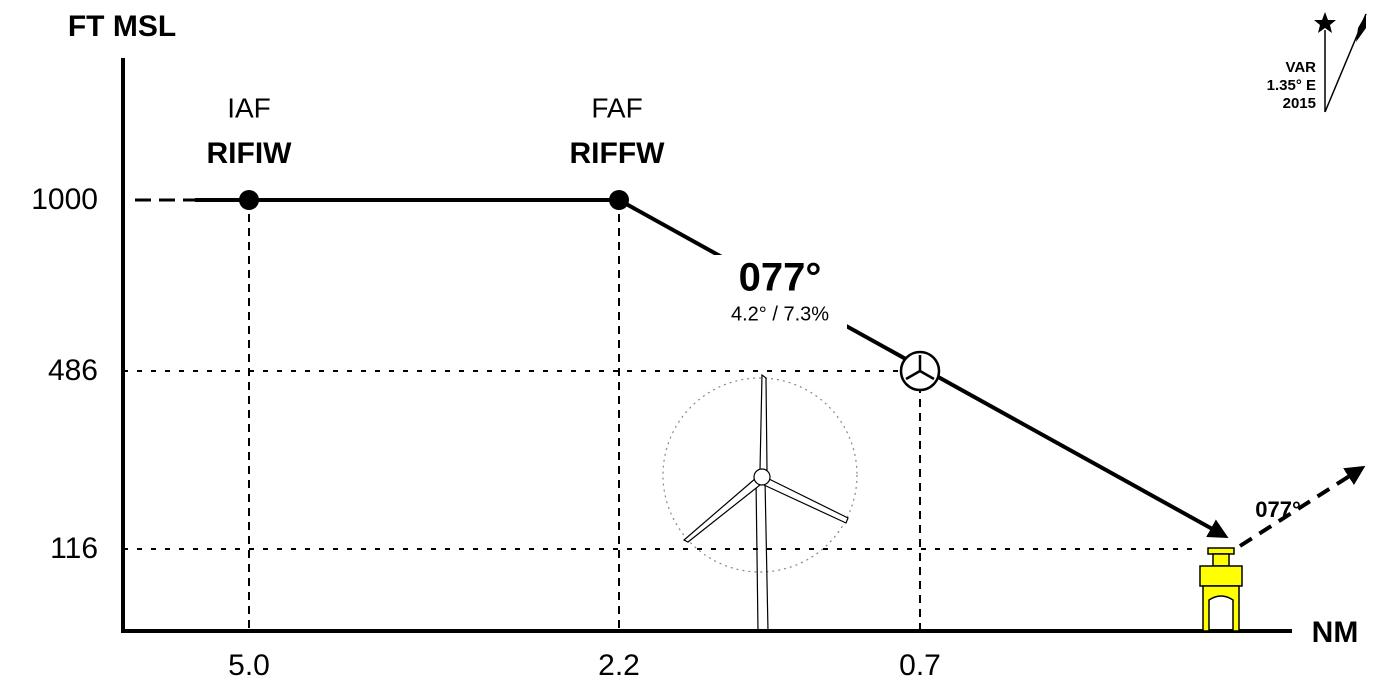  I want to click on fix-role: IAF, so click(249, 107).